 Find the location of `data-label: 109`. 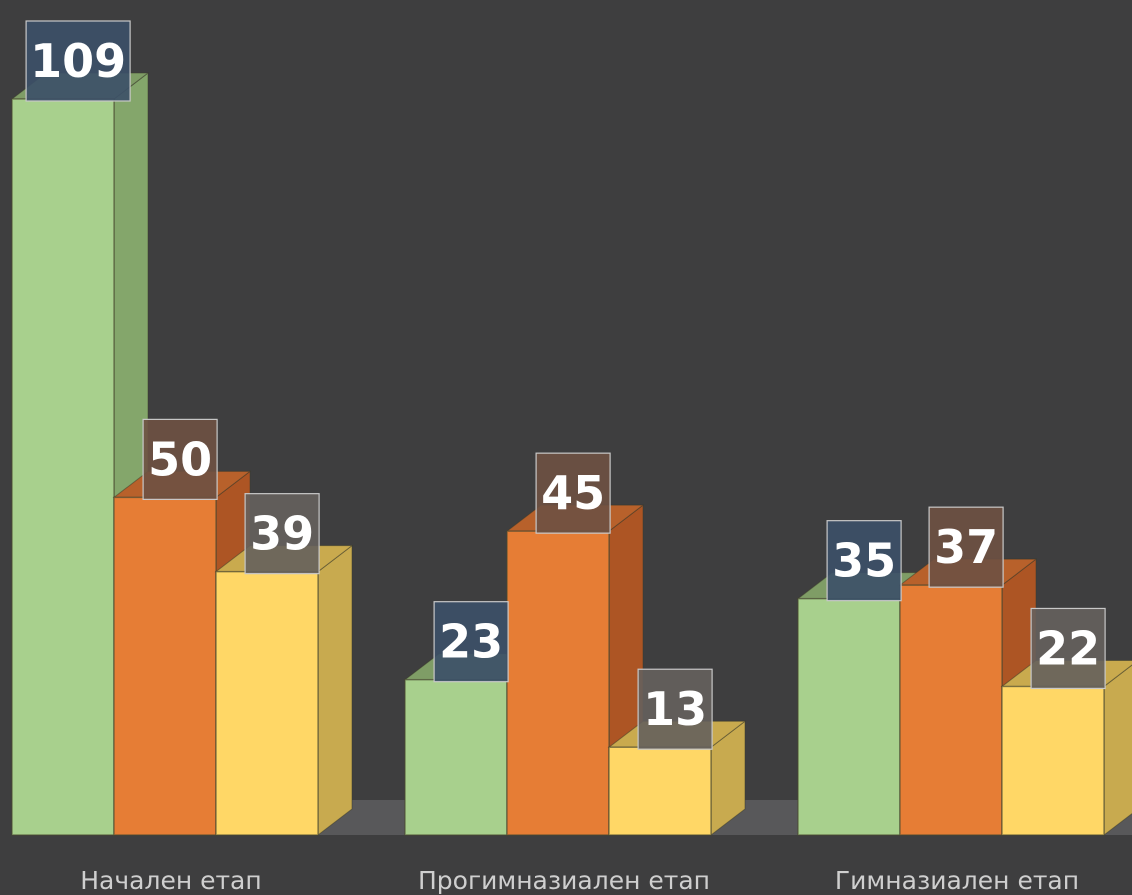

data-label: 109 is located at coordinates (78, 61).